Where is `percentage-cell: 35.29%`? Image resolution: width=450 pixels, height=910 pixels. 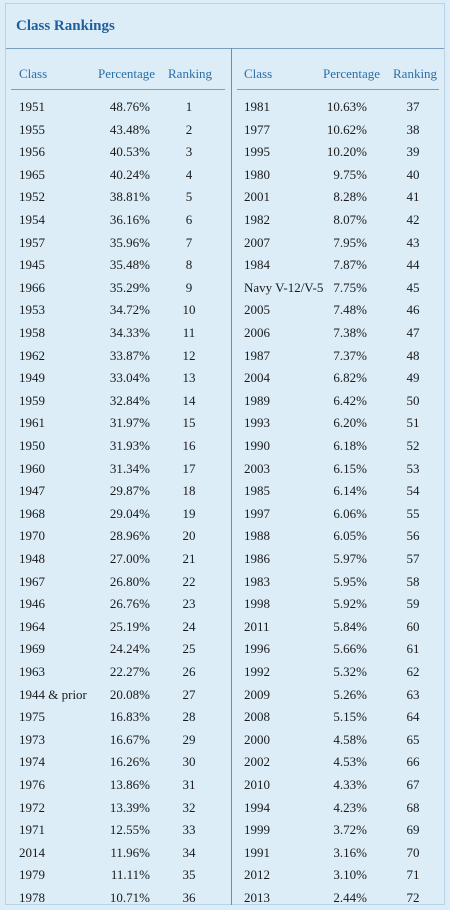
percentage-cell: 35.29% is located at coordinates (129, 287).